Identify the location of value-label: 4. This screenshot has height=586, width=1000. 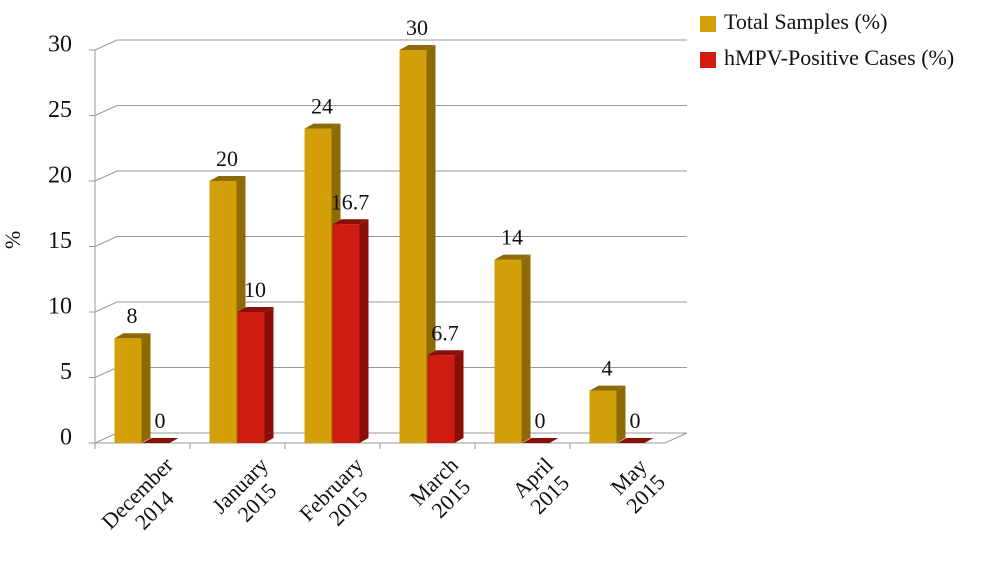
(607, 368).